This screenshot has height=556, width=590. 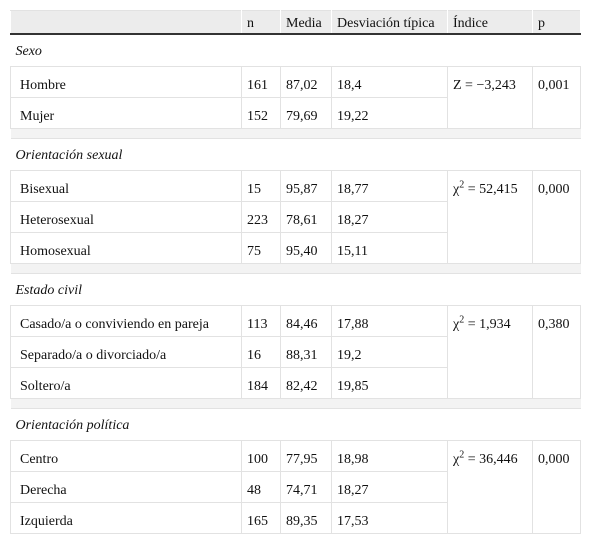 What do you see at coordinates (126, 22) in the screenshot?
I see `header-cell` at bounding box center [126, 22].